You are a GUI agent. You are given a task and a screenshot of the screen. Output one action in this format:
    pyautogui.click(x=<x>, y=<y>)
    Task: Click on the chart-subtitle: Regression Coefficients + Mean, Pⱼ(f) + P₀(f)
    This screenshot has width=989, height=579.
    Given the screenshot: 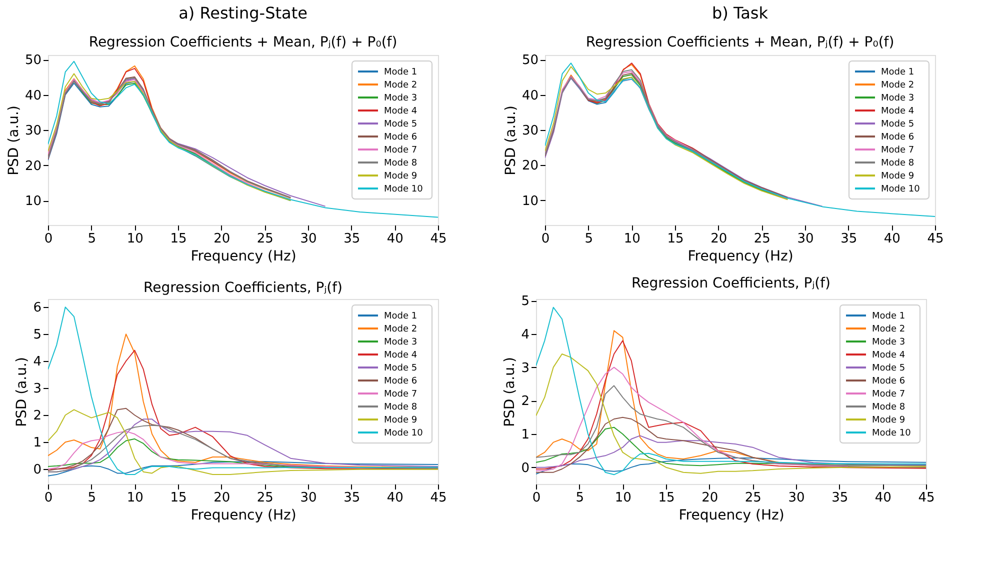 What is the action you would take?
    pyautogui.click(x=740, y=42)
    